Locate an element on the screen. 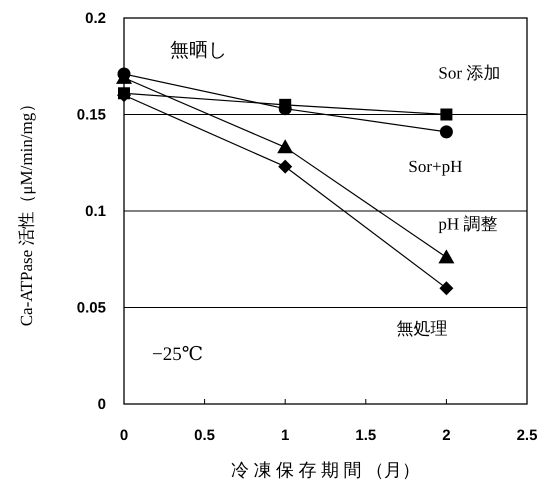 Image resolution: width=538 pixels, height=486 pixels. annotation: 無晒し is located at coordinates (198, 50).